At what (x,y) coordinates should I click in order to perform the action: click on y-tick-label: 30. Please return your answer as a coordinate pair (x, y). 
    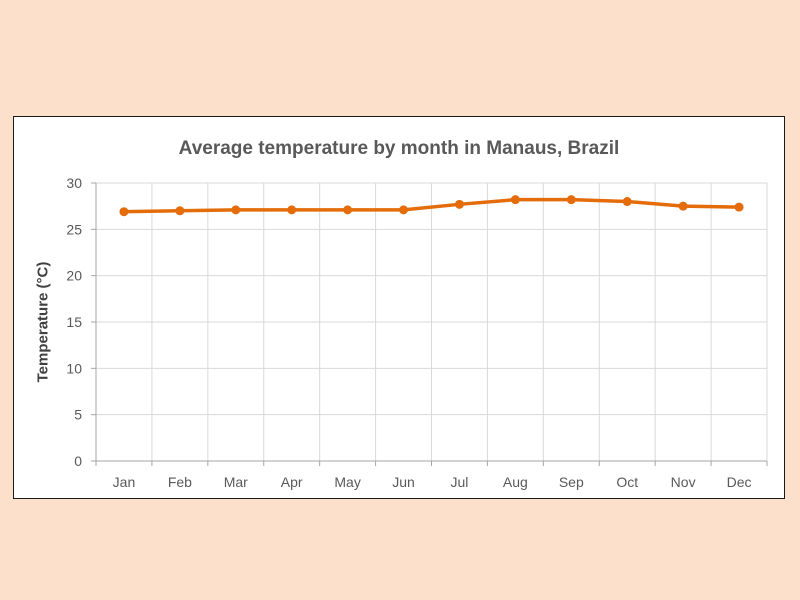
    Looking at the image, I should click on (74, 183).